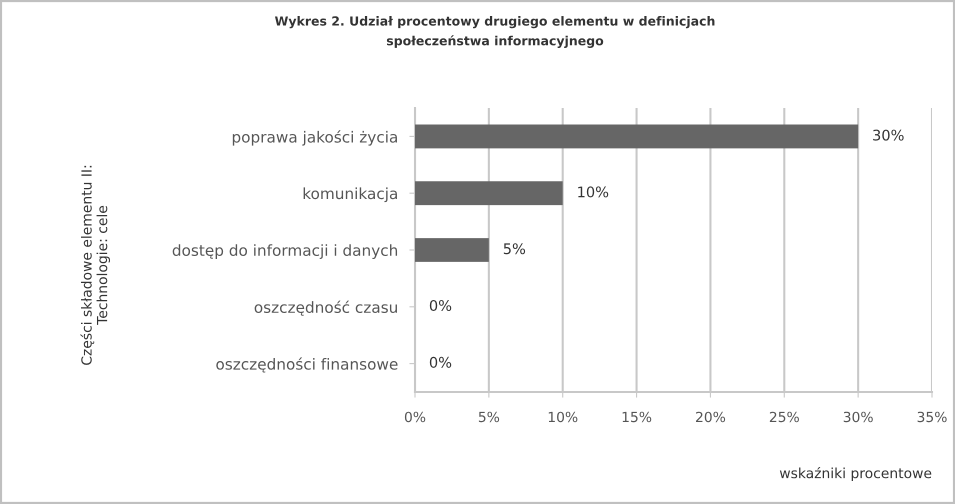 The width and height of the screenshot is (955, 504). What do you see at coordinates (350, 194) in the screenshot?
I see `y-tick-label: komunikacja` at bounding box center [350, 194].